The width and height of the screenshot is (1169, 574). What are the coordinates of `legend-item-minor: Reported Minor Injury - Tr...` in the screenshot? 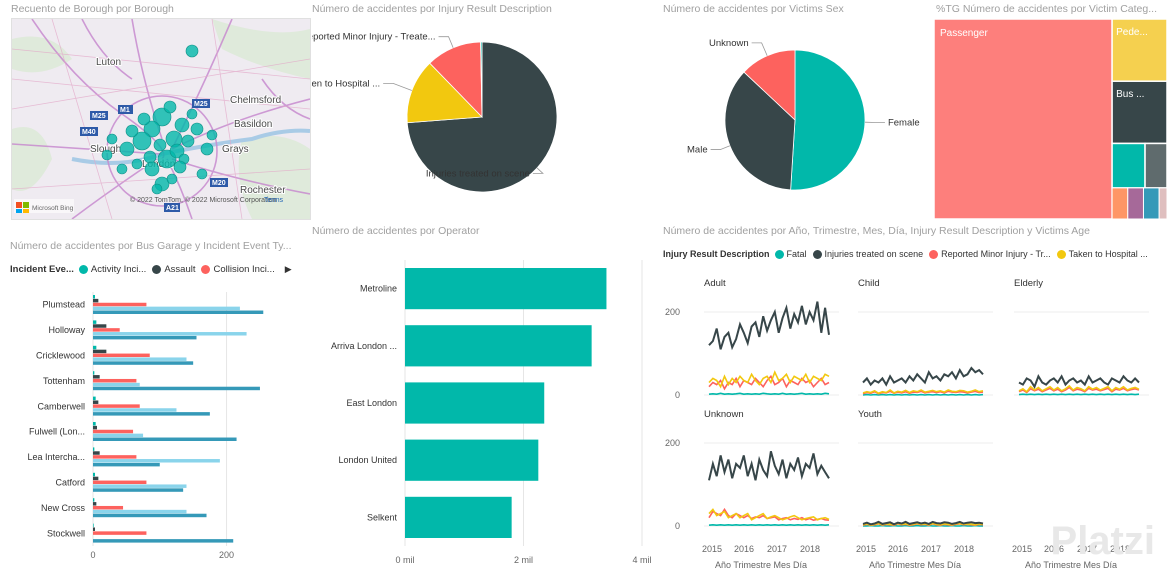 It's located at (990, 254).